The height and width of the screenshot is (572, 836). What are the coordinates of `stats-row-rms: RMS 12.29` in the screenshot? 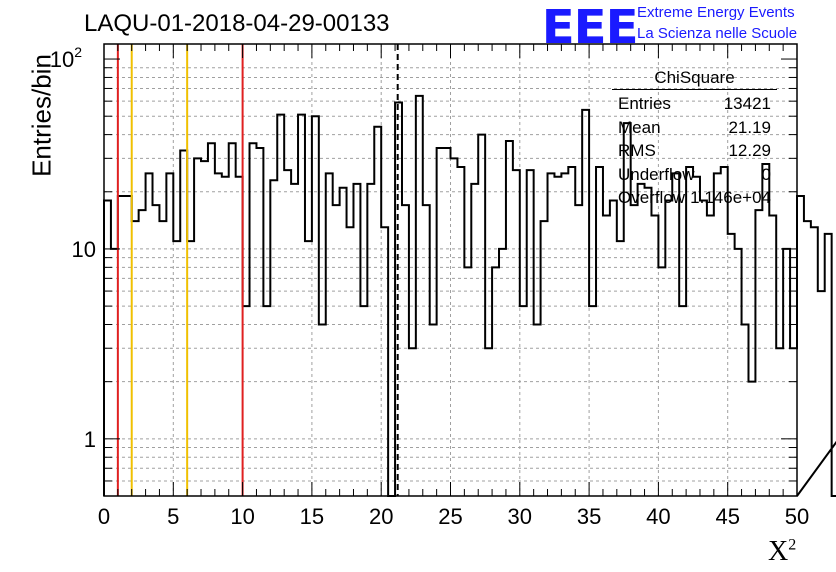 It's located at (694, 151).